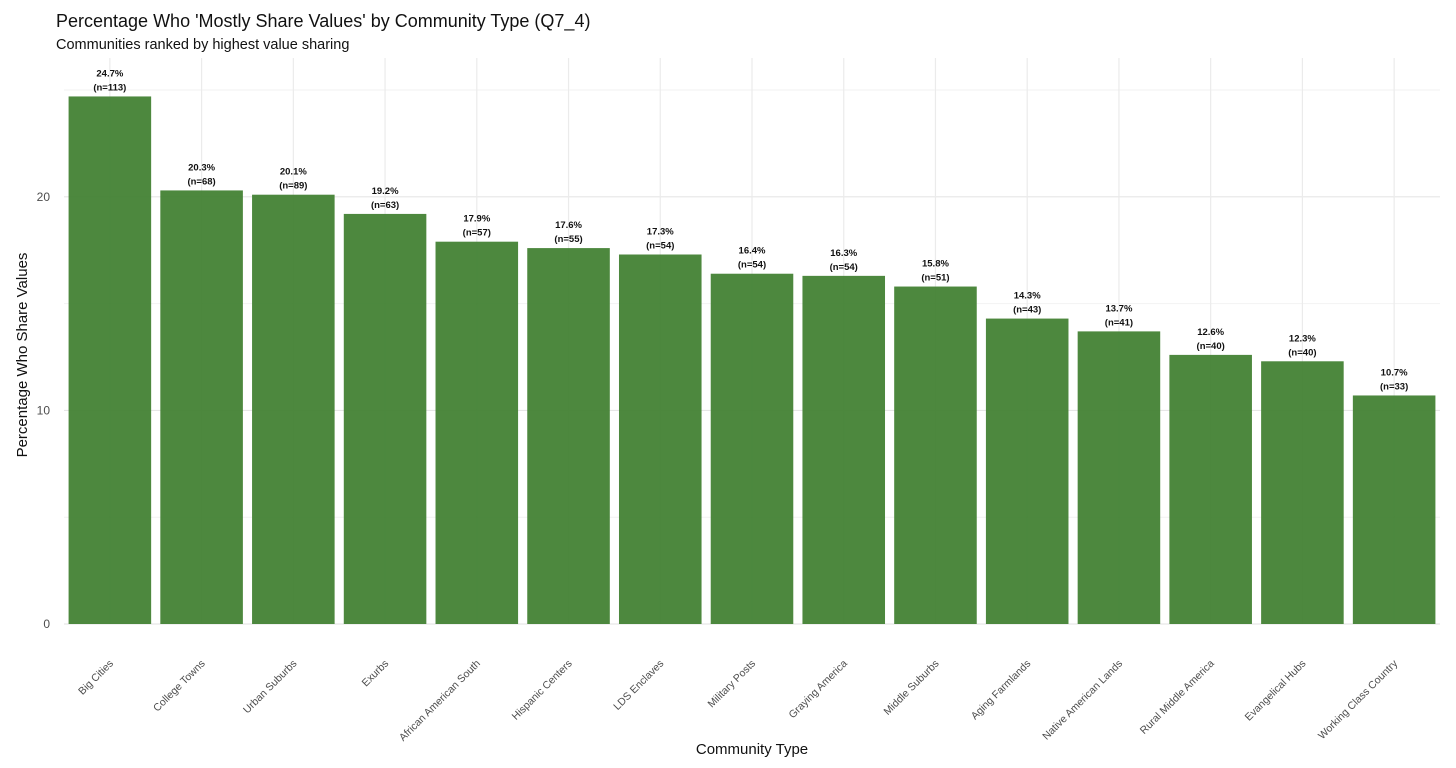 The height and width of the screenshot is (768, 1456). Describe the element at coordinates (752, 749) in the screenshot. I see `x-axis-title: Community Type` at that location.